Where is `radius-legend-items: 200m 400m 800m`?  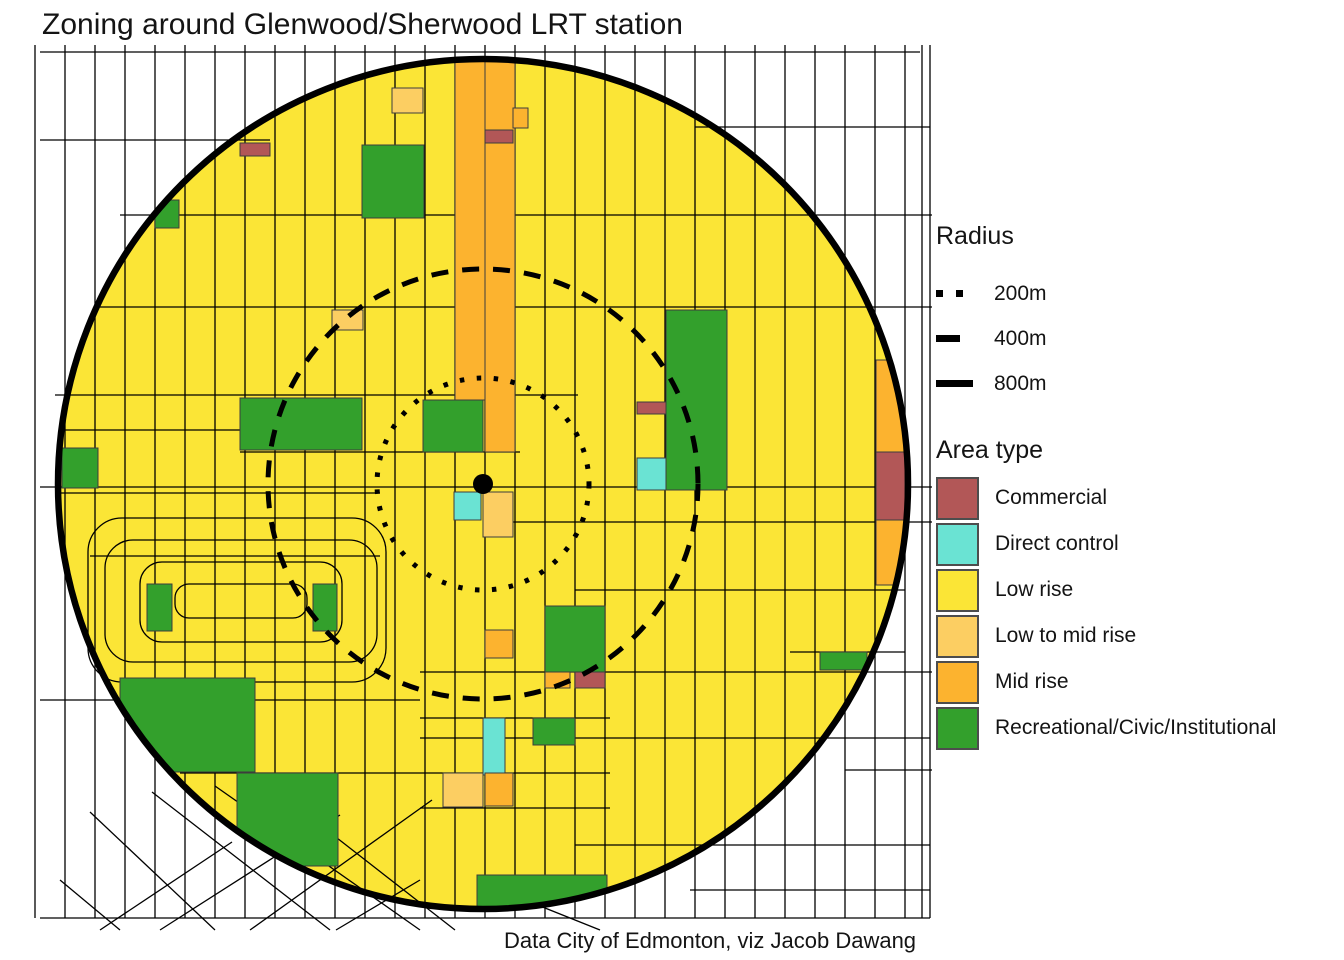
radius-legend-items: 200m 400m 800m is located at coordinates (1136, 338).